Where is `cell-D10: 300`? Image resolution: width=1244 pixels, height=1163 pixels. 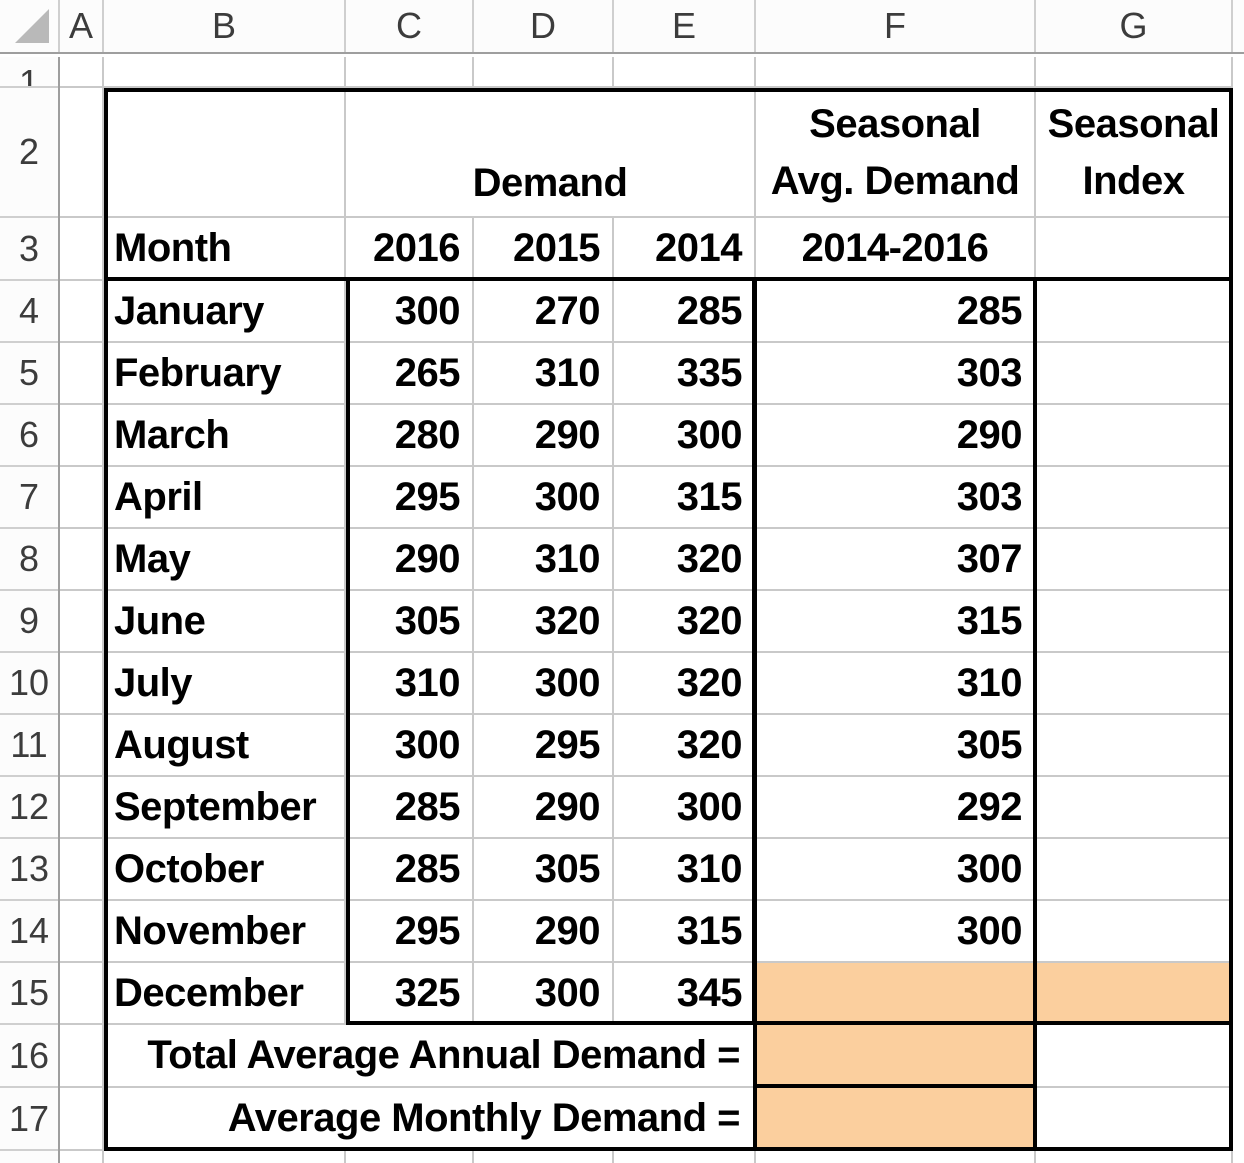 cell-D10: 300 is located at coordinates (544, 684).